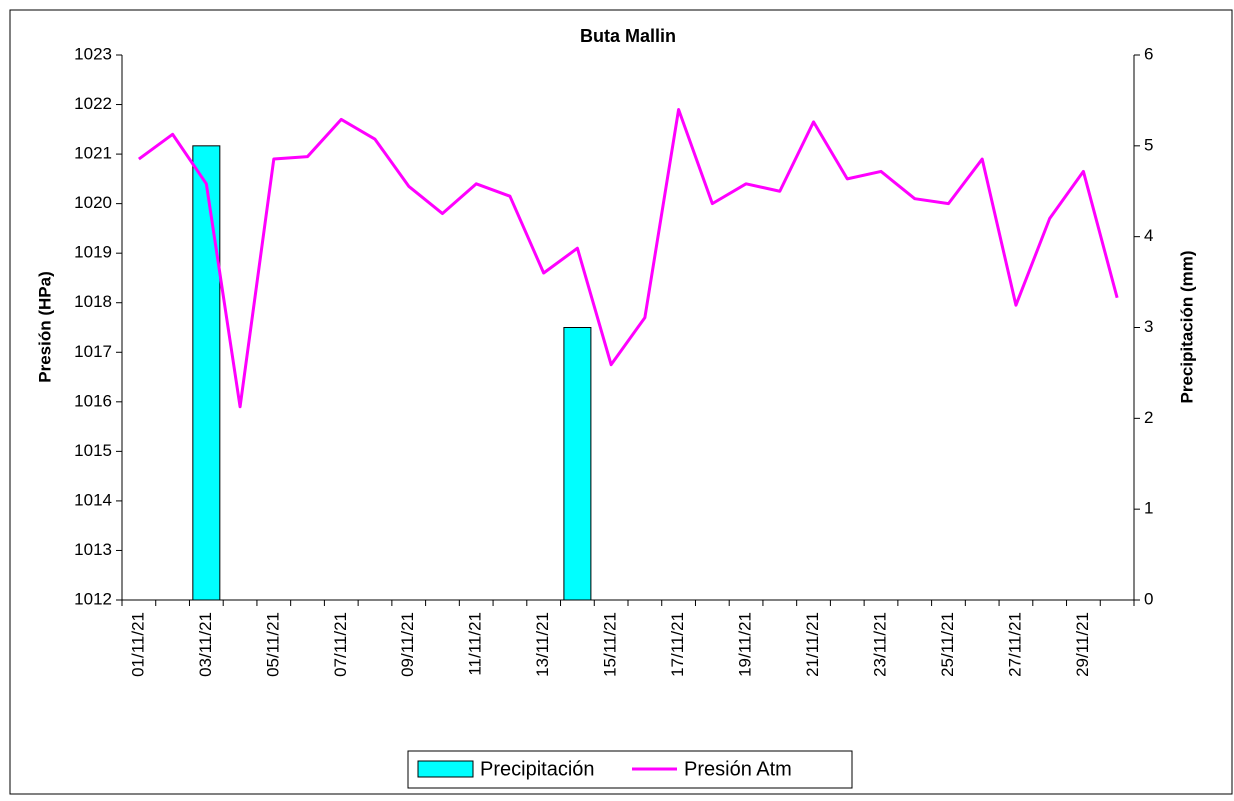 This screenshot has width=1234, height=801. Describe the element at coordinates (1148, 235) in the screenshot. I see `y2-tick-label: 4` at that location.